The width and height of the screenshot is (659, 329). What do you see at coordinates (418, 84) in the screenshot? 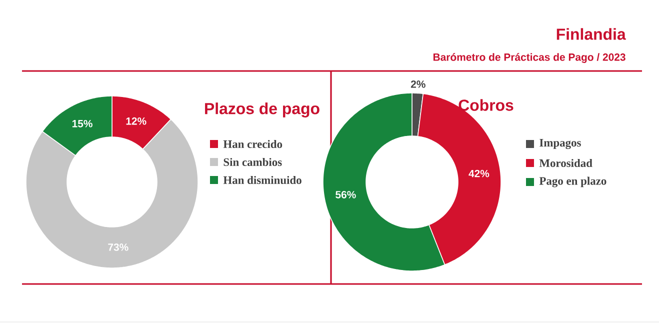
I see `data-label: 2%` at bounding box center [418, 84].